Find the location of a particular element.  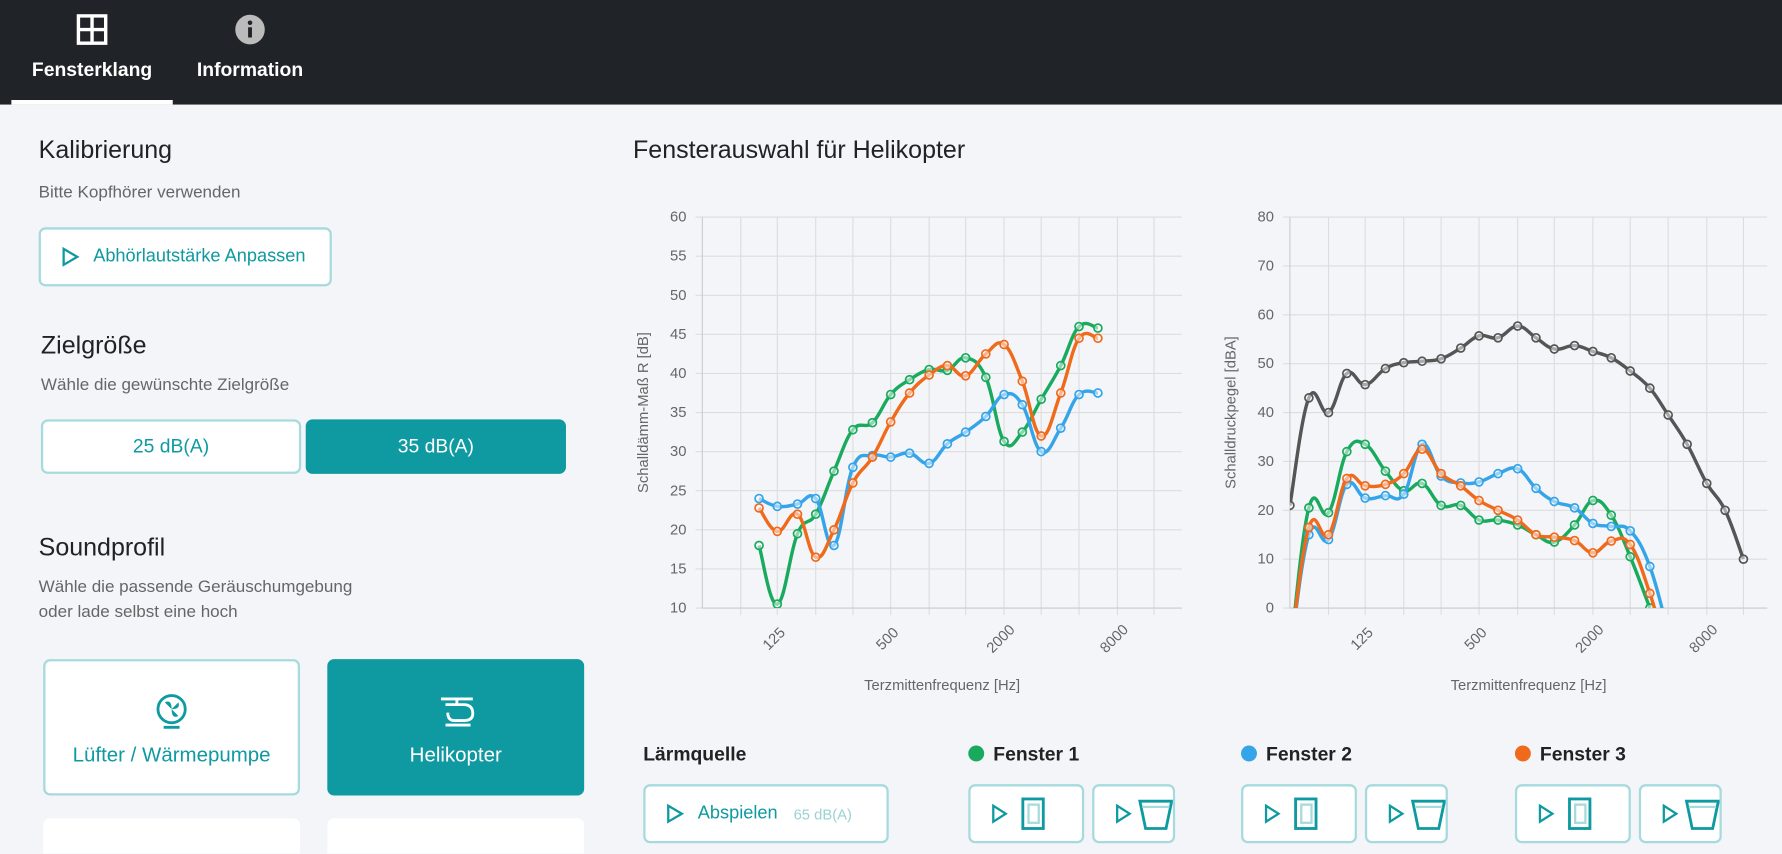

profile-card: Lüfter / Wärmepumpe is located at coordinates (172, 727).